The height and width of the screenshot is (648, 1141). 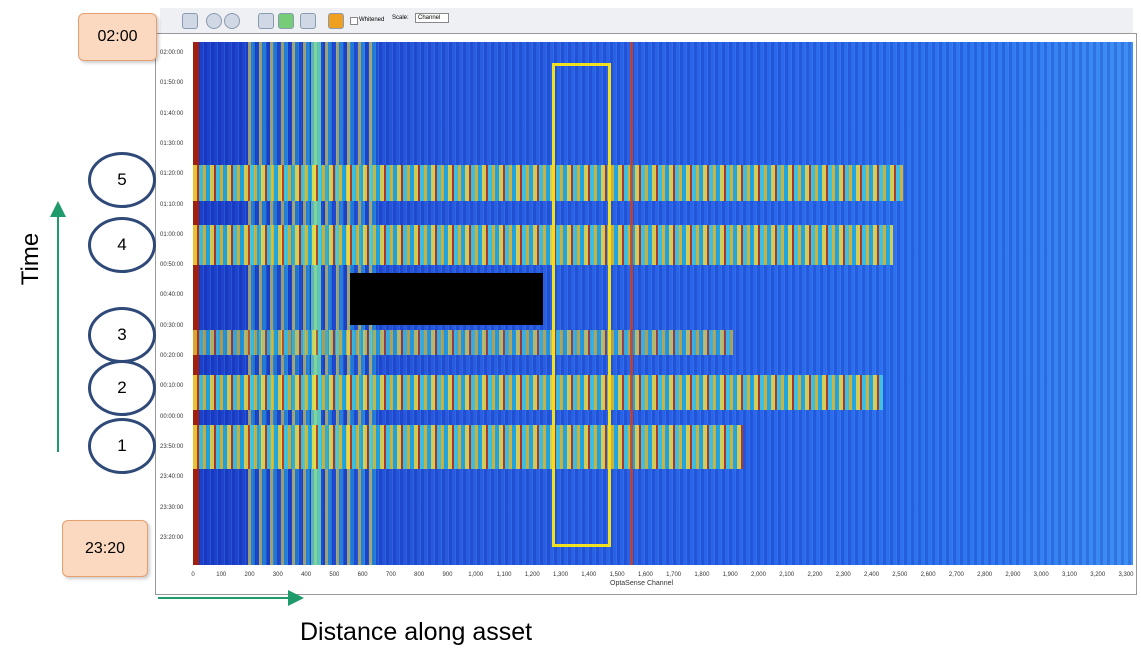 What do you see at coordinates (172, 416) in the screenshot?
I see `y-tick-label: 00:00:00` at bounding box center [172, 416].